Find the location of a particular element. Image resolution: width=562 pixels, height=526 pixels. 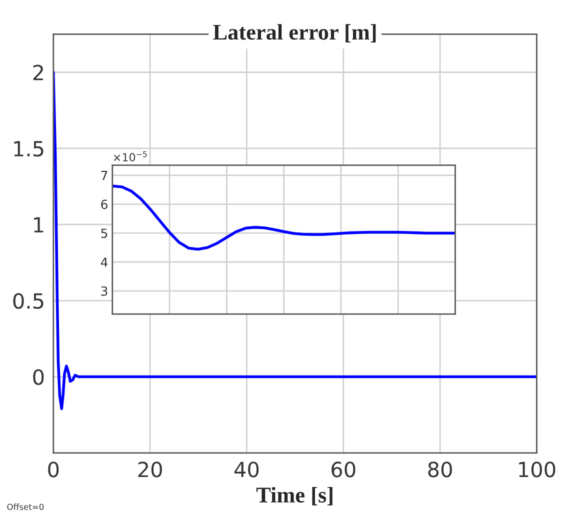

y-tick-label: 2 is located at coordinates (38, 72).